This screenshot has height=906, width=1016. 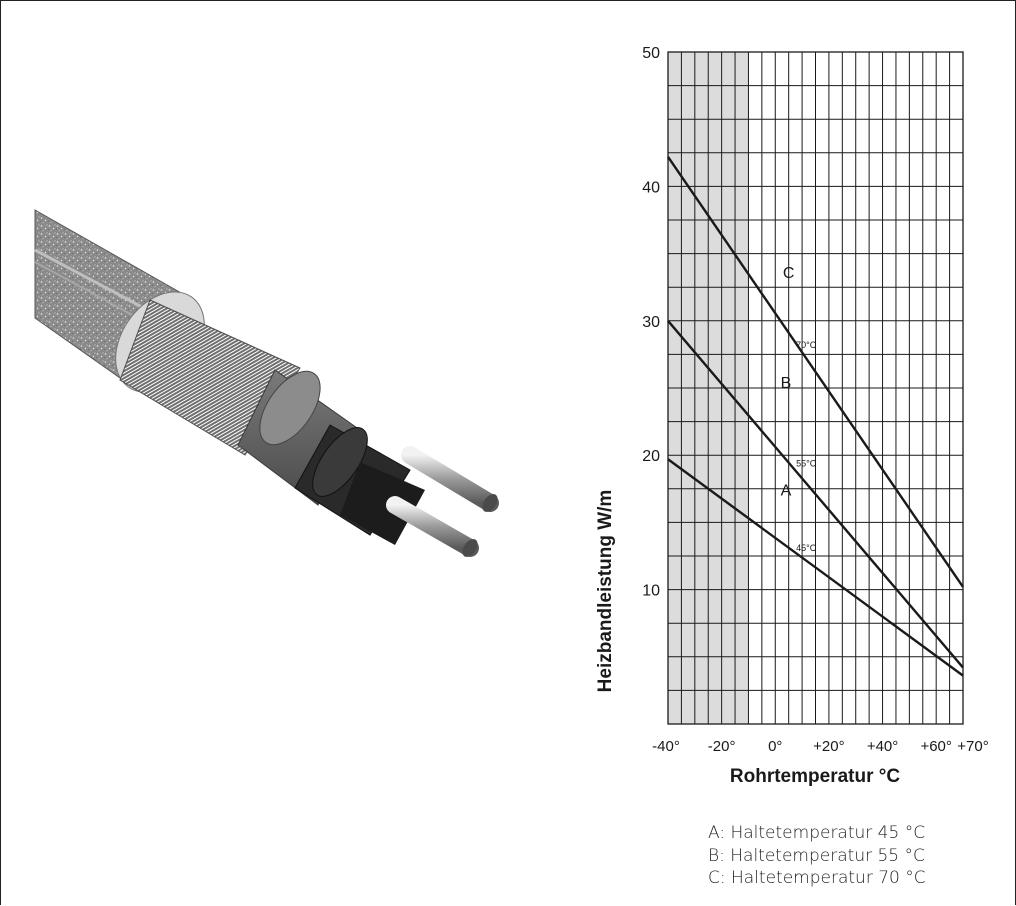 I want to click on series-line-a, so click(x=815, y=567).